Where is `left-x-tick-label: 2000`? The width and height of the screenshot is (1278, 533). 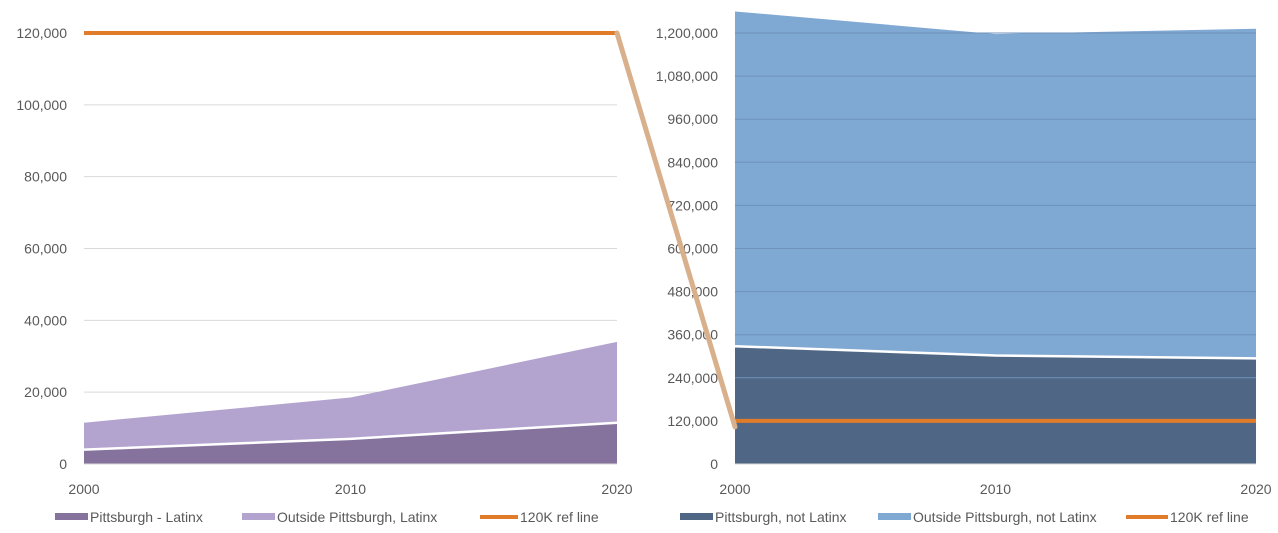 left-x-tick-label: 2000 is located at coordinates (83, 489).